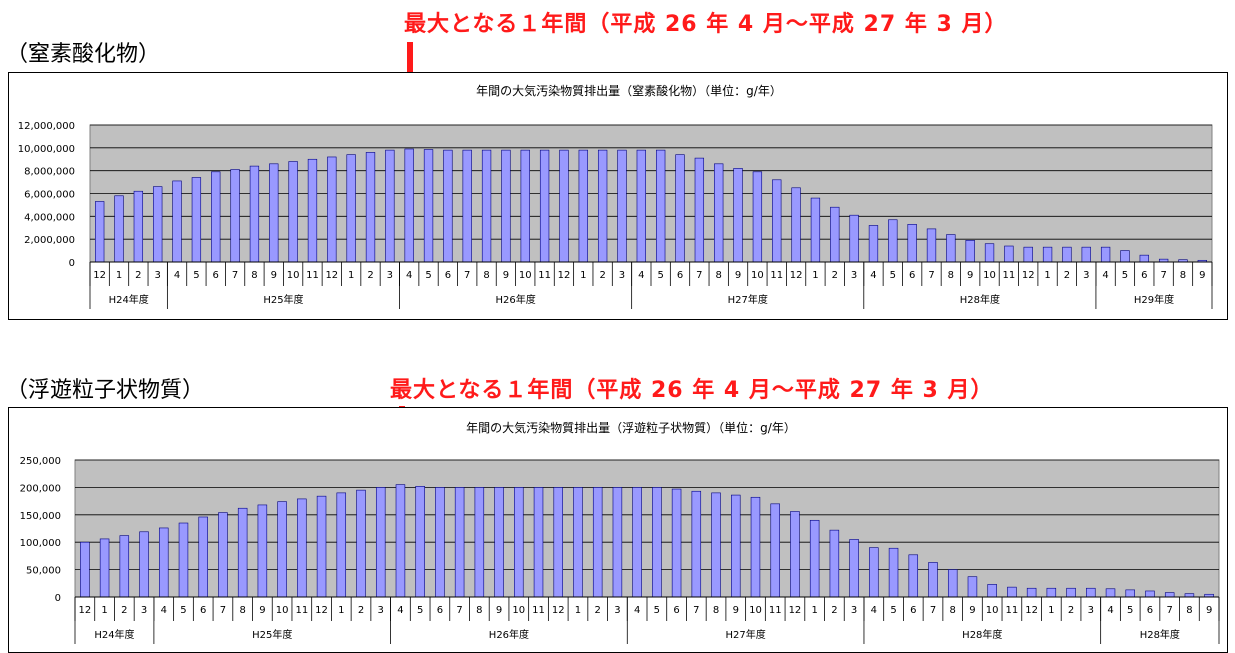 This screenshot has width=1235, height=653. I want to click on peak-period-annotation-spm: 最大となる１年間（平成 26 年 4 月～平成 27 年 3 月）, so click(692, 390).